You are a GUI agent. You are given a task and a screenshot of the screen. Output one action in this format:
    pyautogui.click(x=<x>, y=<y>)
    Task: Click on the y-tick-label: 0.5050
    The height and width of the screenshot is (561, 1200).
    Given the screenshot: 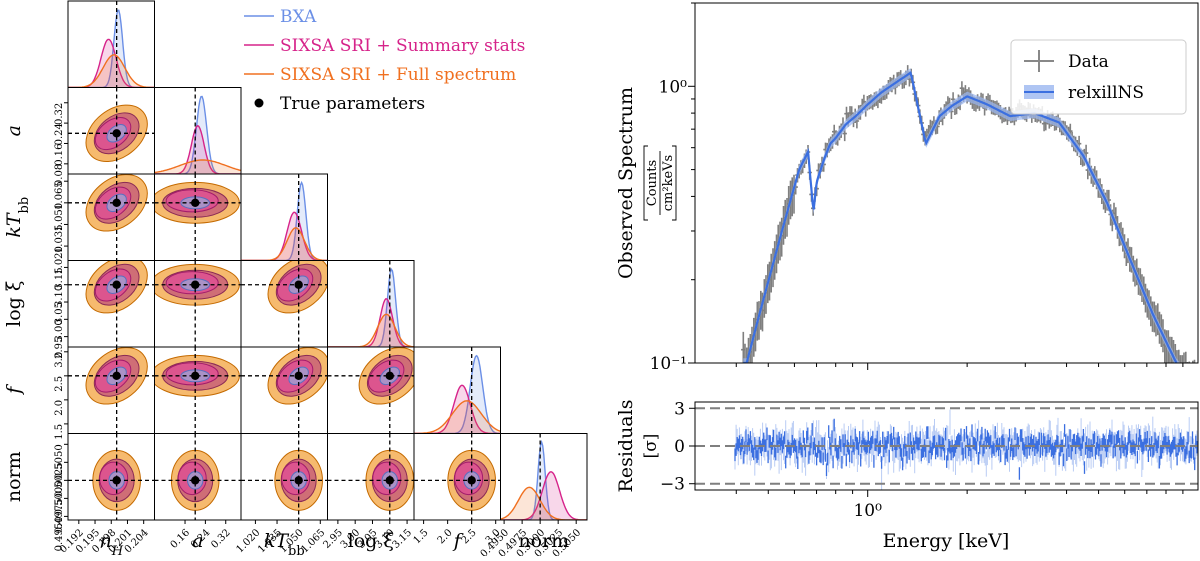 What is the action you would take?
    pyautogui.click(x=59, y=461)
    